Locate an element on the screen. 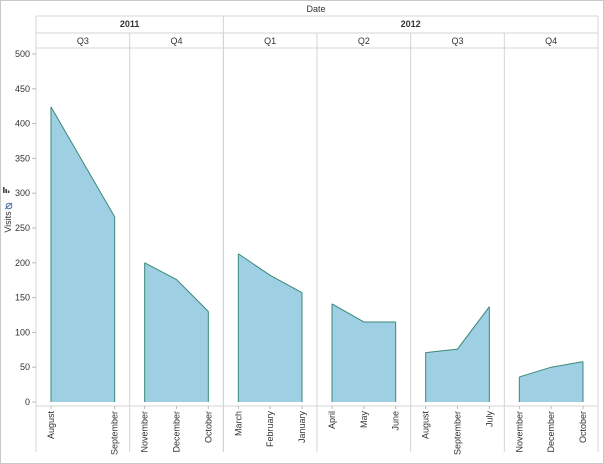  y-tick-label-450: 450 is located at coordinates (22, 89).